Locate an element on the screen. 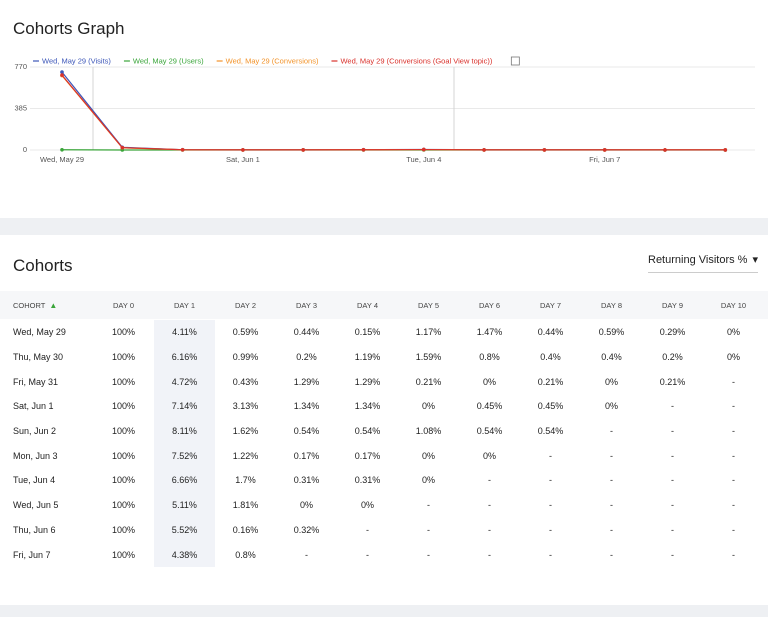 This screenshot has height=617, width=768. y-tick-label: 0 is located at coordinates (25, 149).